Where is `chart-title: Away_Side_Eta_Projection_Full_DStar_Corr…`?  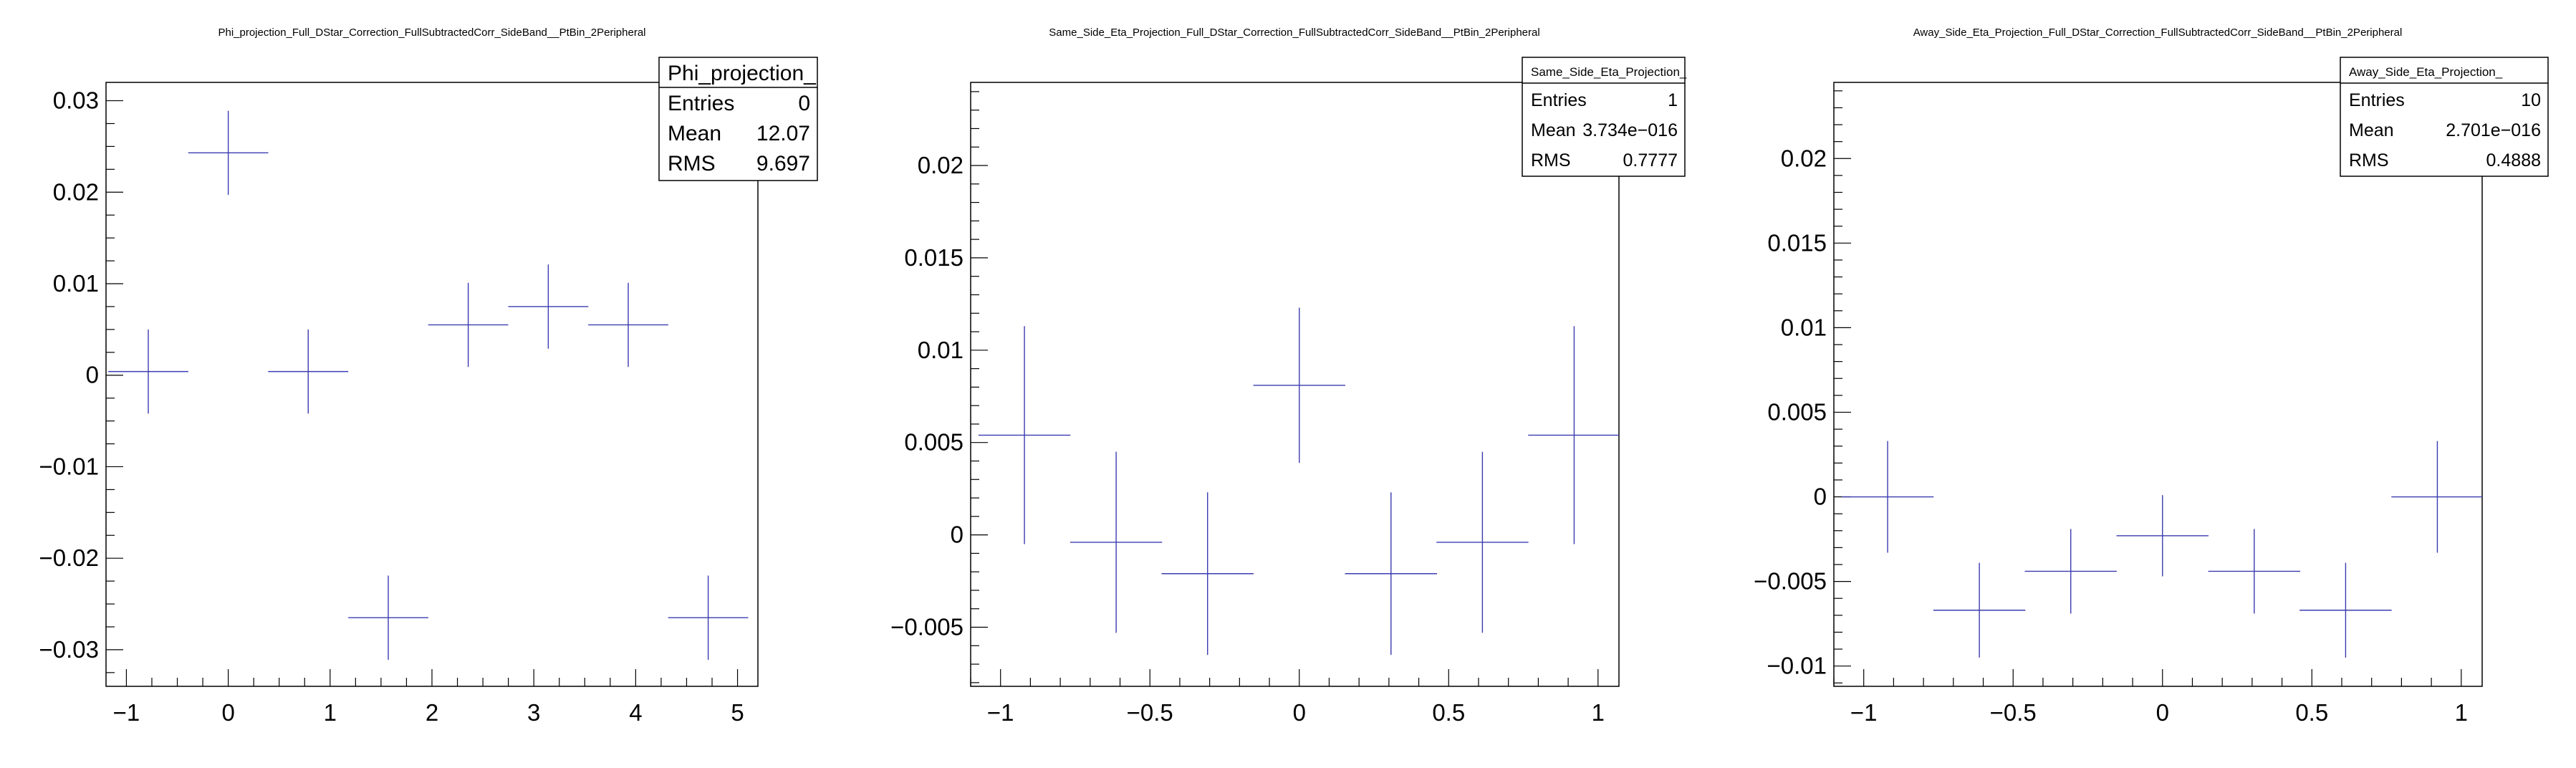
chart-title: Away_Side_Eta_Projection_Full_DStar_Corr… is located at coordinates (2158, 33).